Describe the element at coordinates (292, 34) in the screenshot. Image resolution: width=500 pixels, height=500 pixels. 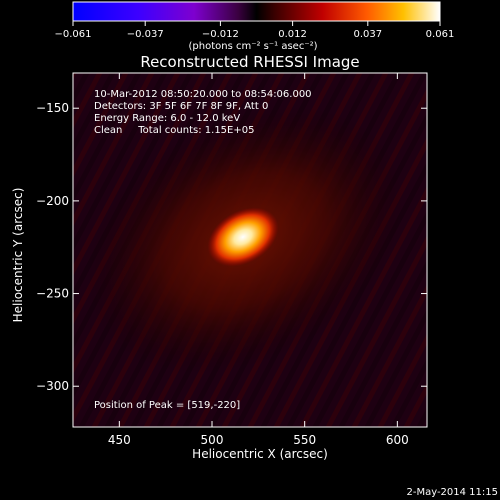
I see `colorbar-tick-label: 0.012` at that location.